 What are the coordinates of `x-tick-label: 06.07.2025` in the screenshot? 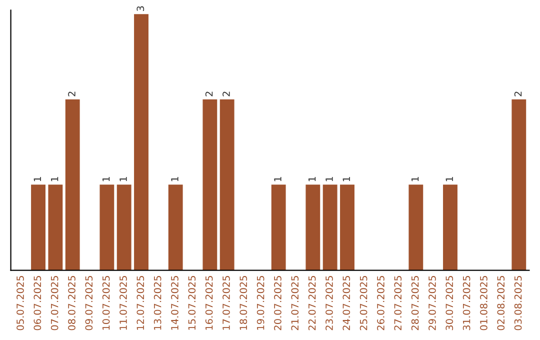 It's located at (38, 303).